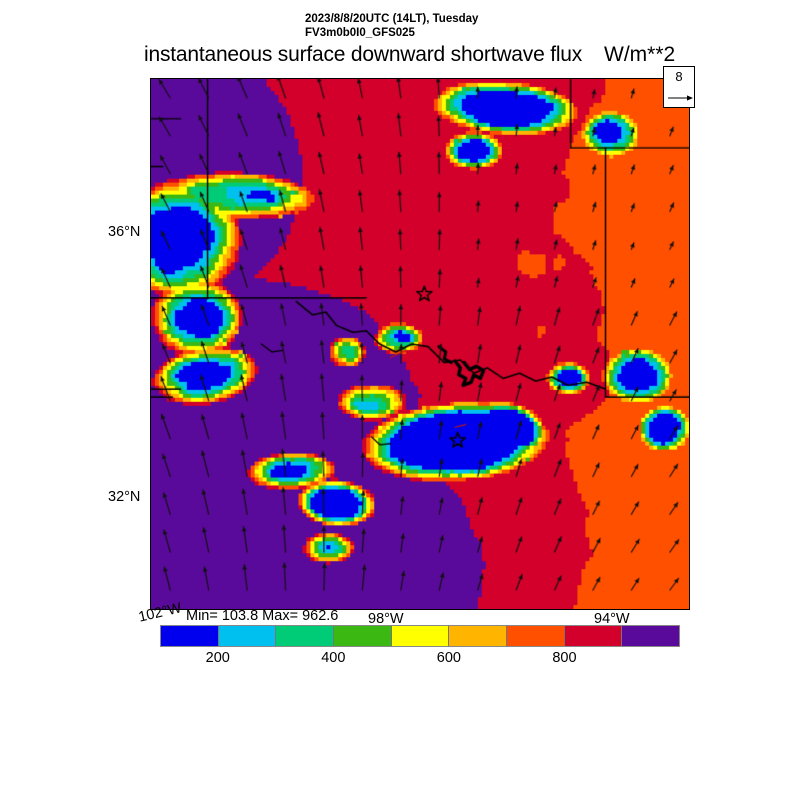 The image size is (800, 800). I want to click on colorbar-swatch-cyan, so click(247, 636).